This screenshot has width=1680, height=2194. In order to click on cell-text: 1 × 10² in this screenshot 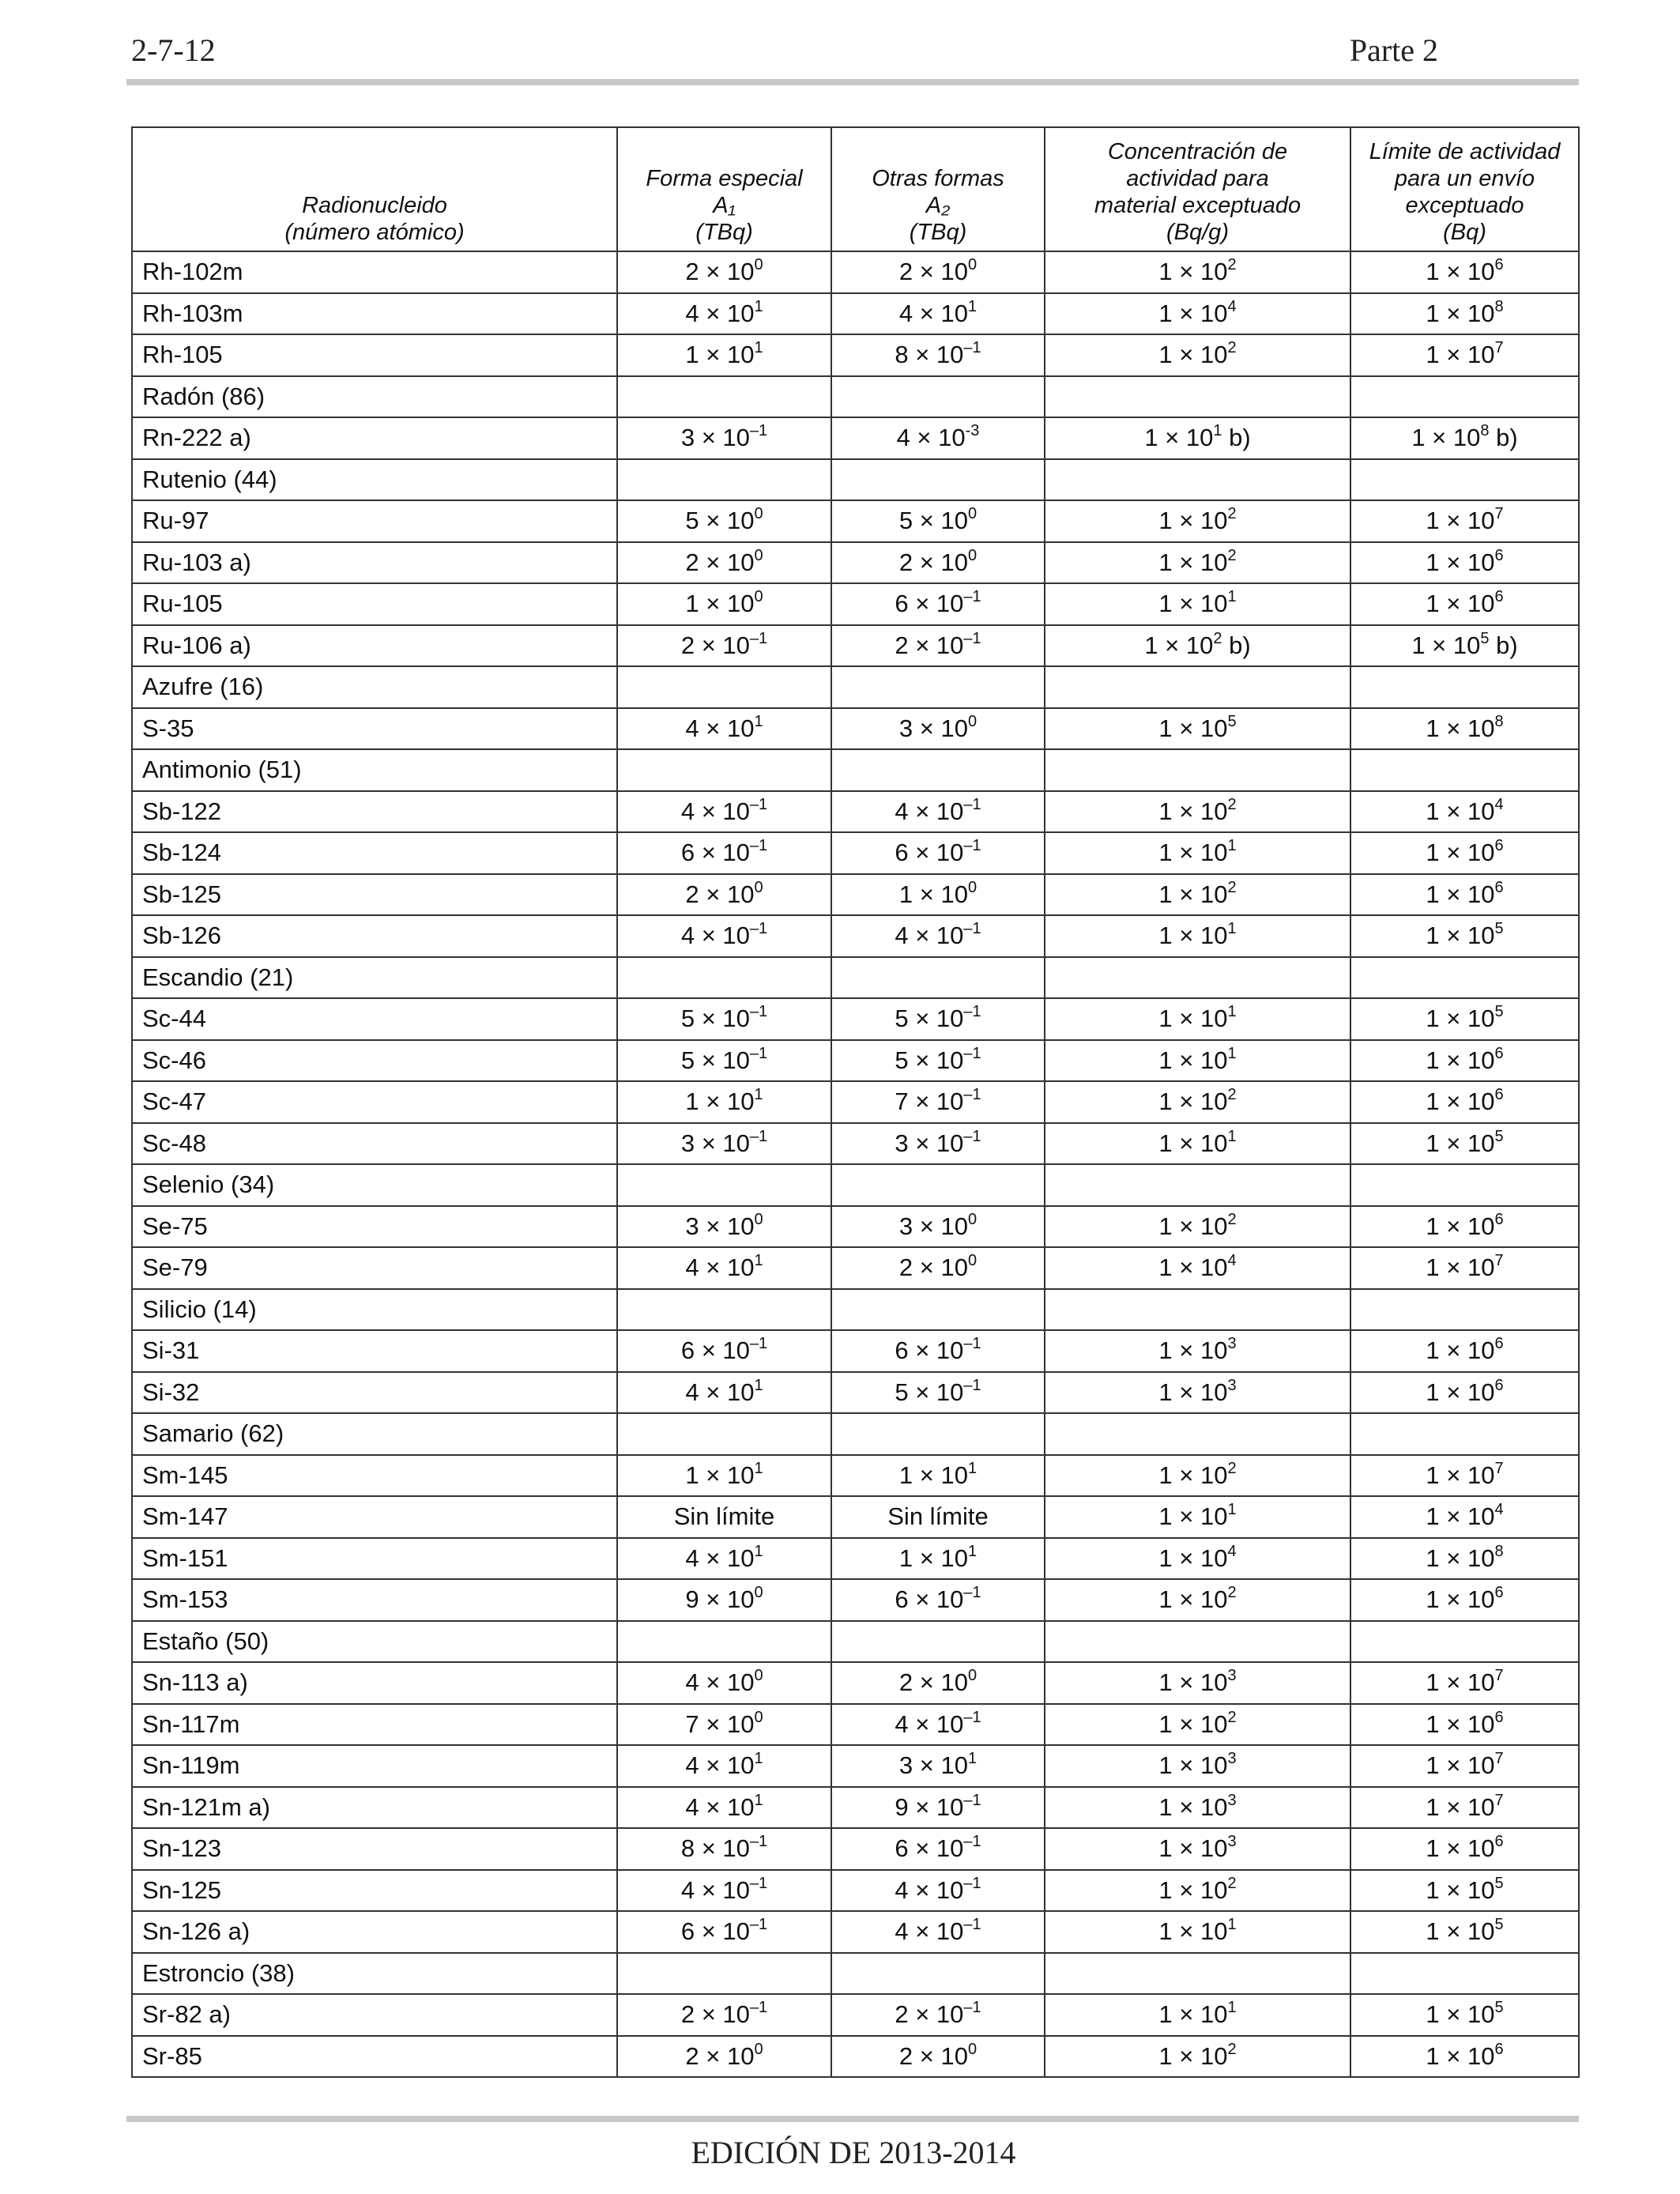, I will do `click(1197, 561)`.